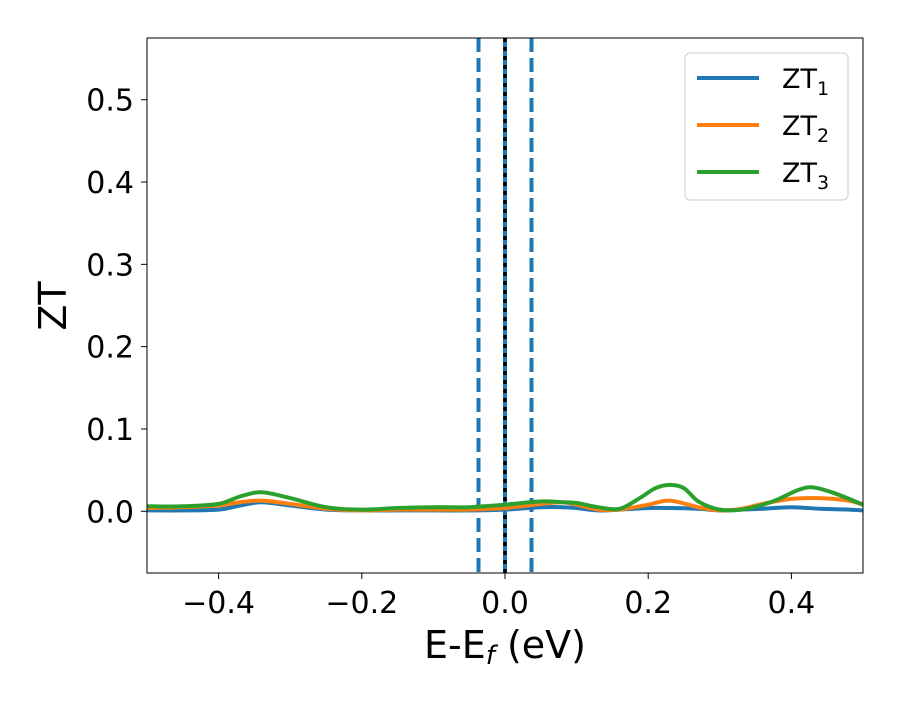  What do you see at coordinates (110, 430) in the screenshot?
I see `y-tick-label: 0.1` at bounding box center [110, 430].